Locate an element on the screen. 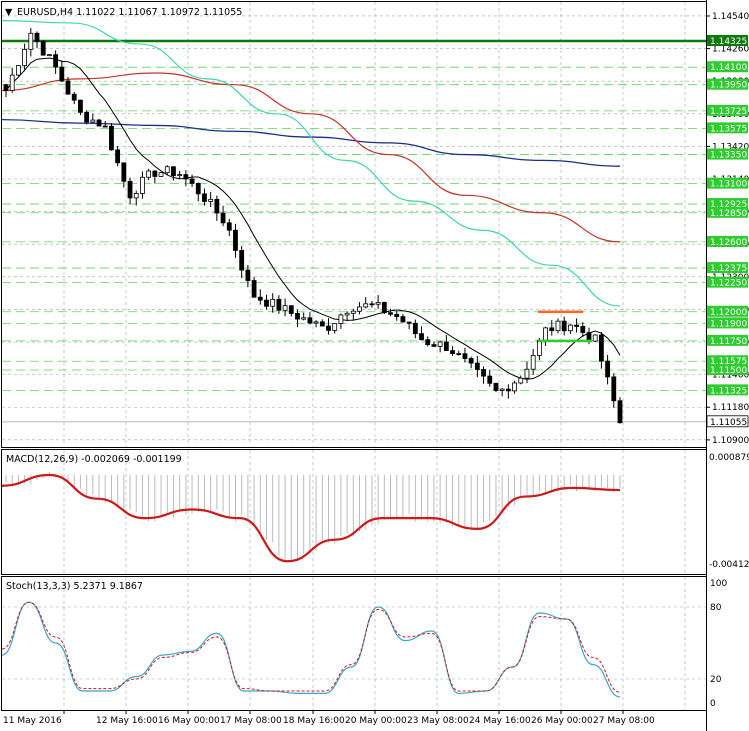 This screenshot has width=749, height=731. level-tag-label: 1.13725 is located at coordinates (728, 112).